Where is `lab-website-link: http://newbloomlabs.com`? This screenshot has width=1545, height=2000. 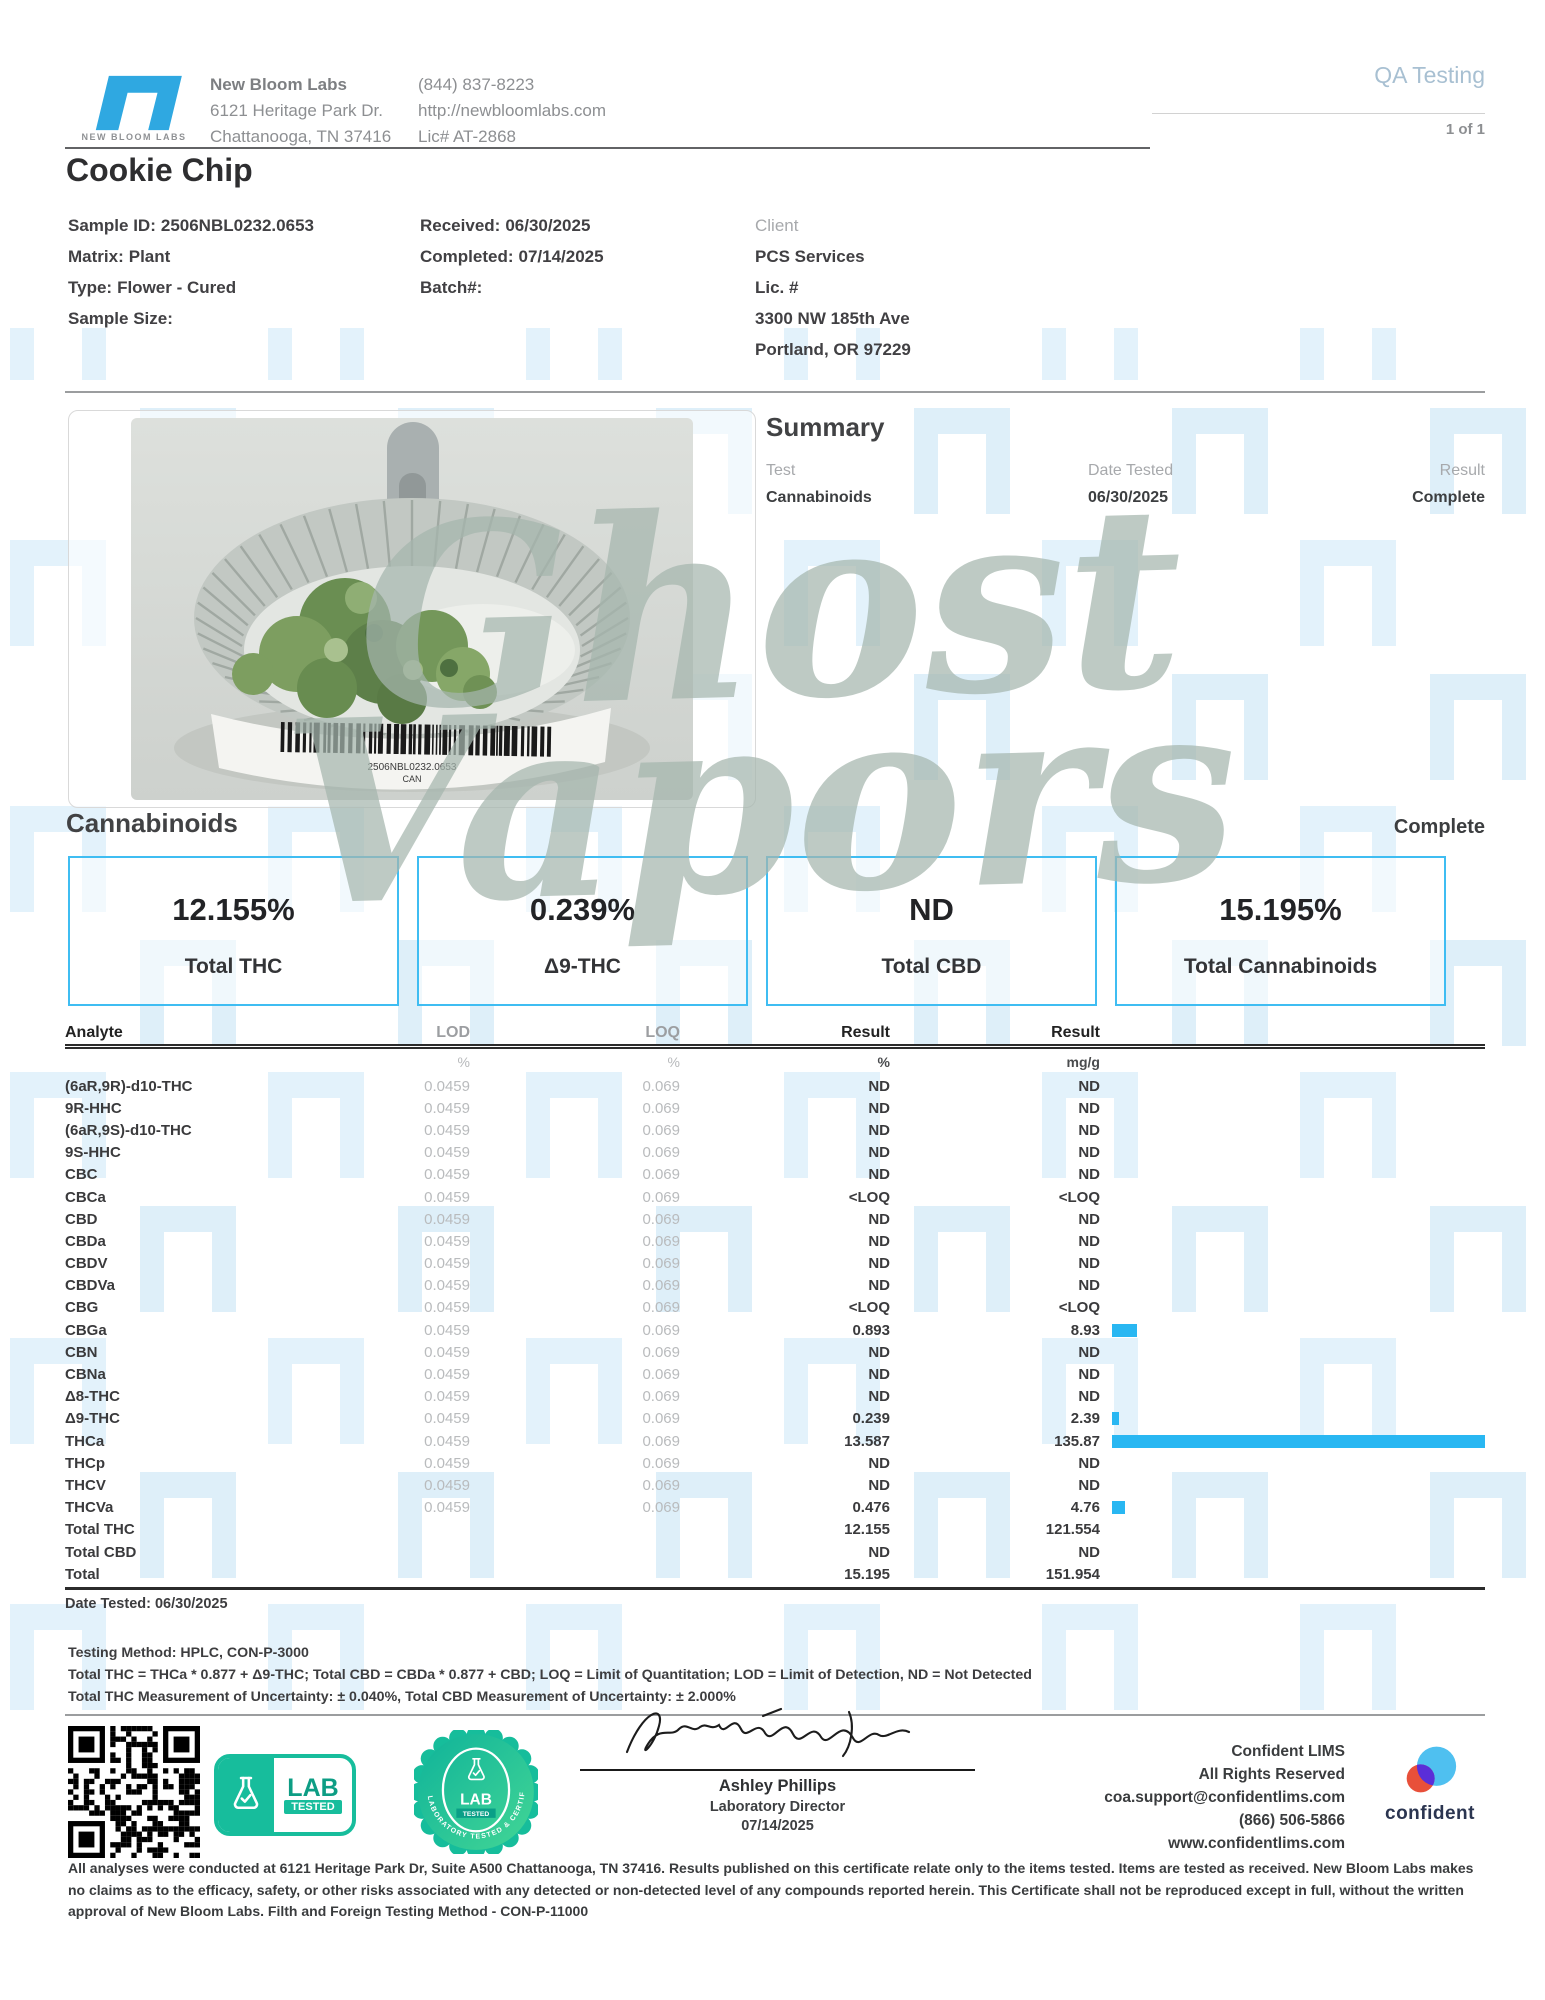
lab-website-link: http://newbloomlabs.com is located at coordinates (512, 110).